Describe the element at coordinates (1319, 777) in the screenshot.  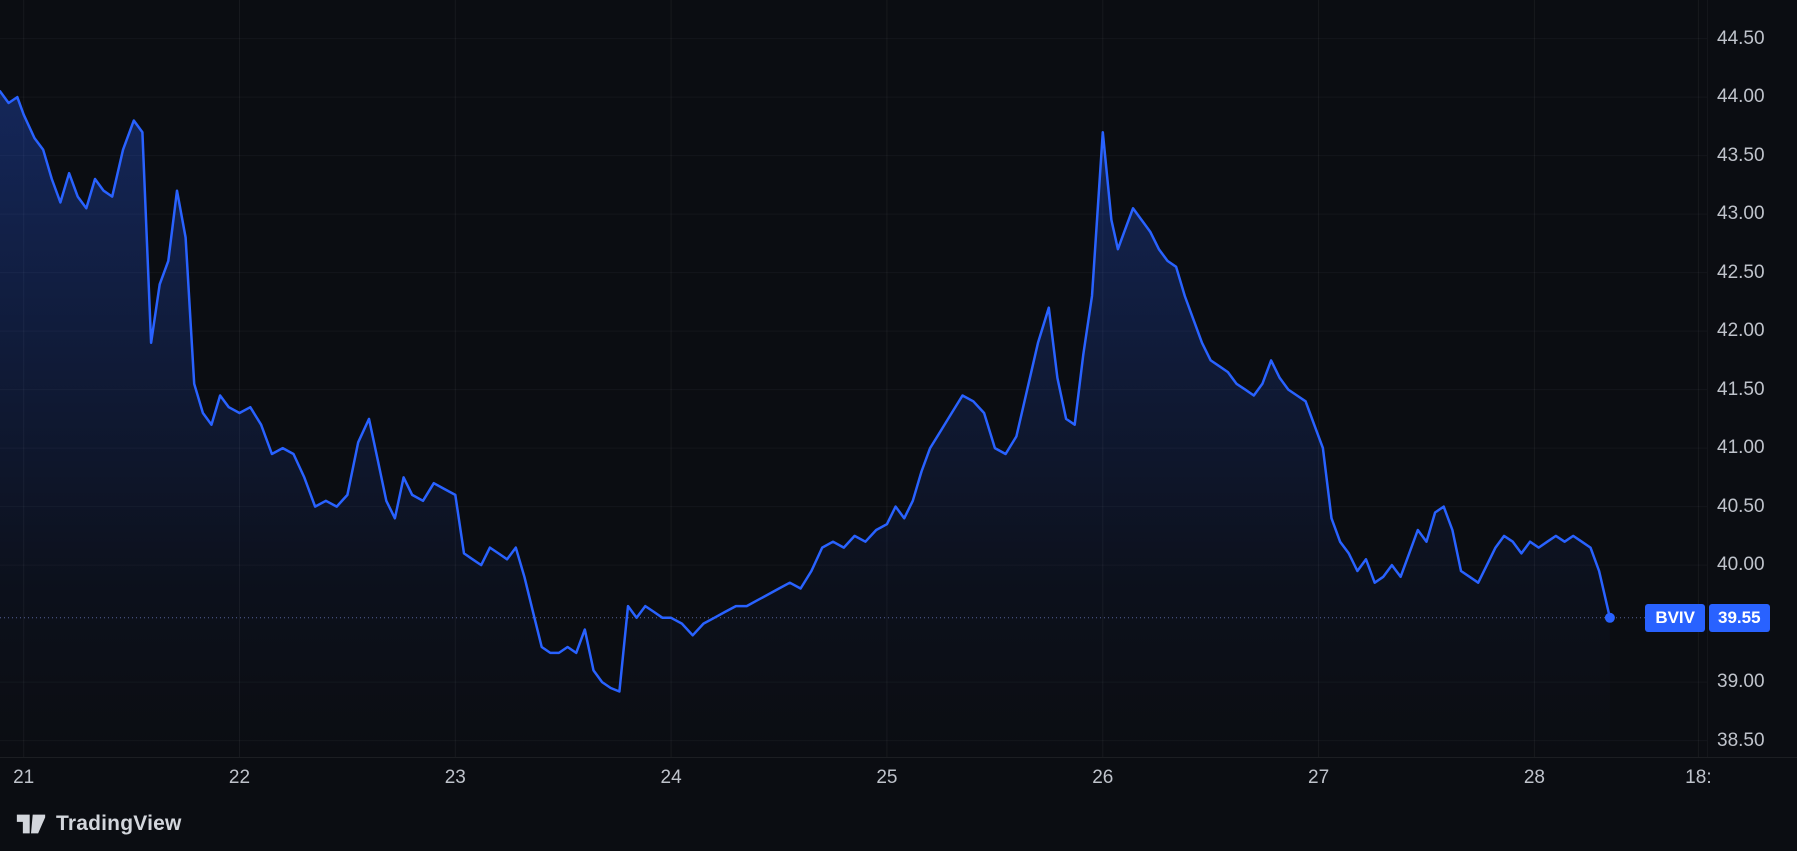
I see `time-tick-label: 27` at that location.